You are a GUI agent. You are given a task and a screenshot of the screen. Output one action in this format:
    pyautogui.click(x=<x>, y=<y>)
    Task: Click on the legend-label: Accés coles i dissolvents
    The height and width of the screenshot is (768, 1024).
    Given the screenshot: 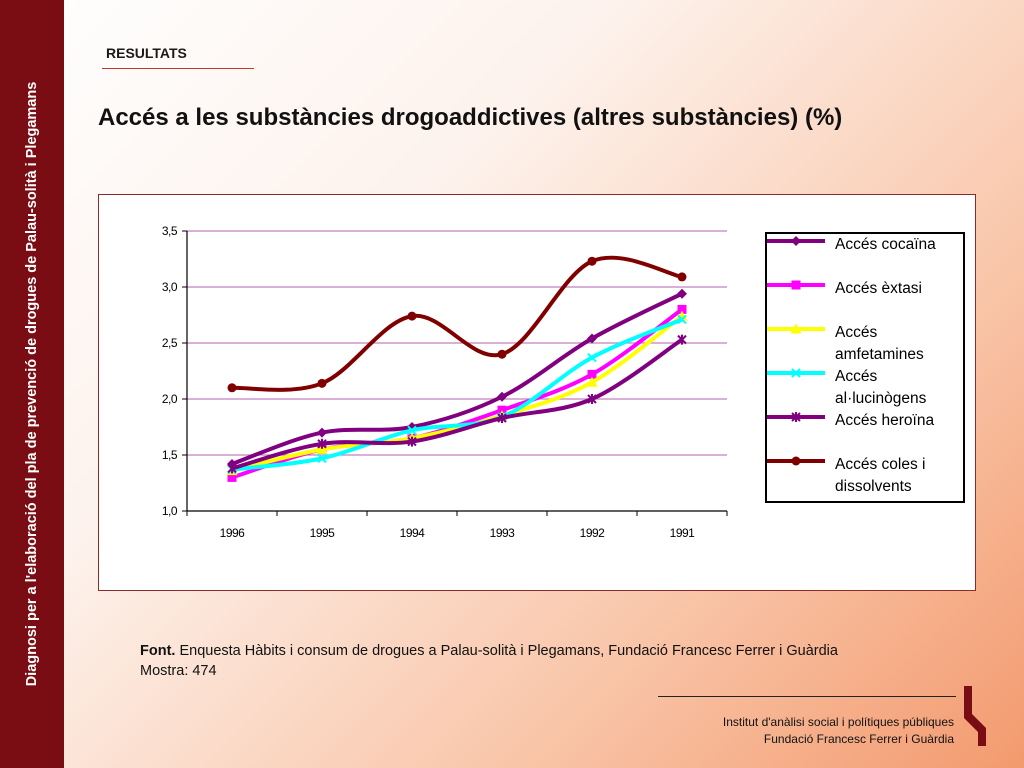 What is the action you would take?
    pyautogui.click(x=880, y=475)
    